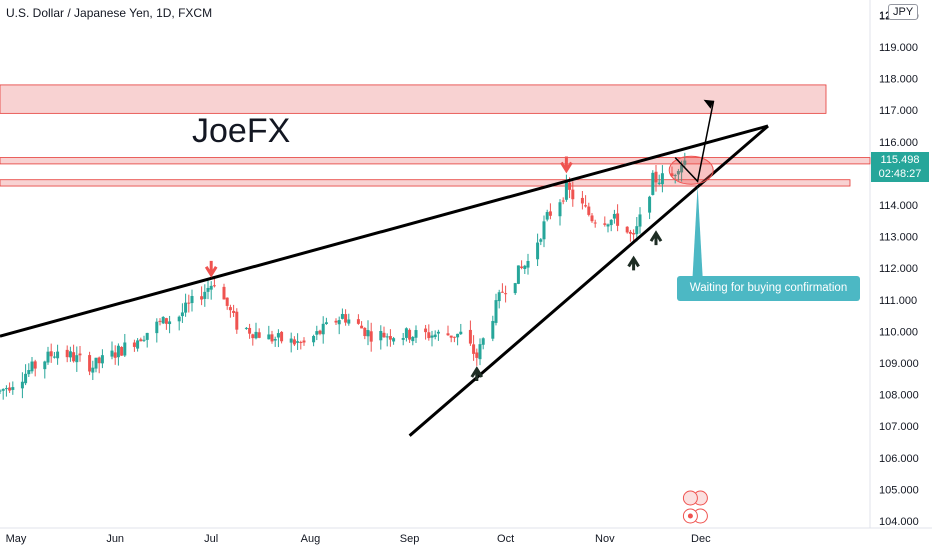 This screenshot has height=550, width=932. What do you see at coordinates (311, 539) in the screenshot?
I see `x-tick-label: Aug` at bounding box center [311, 539].